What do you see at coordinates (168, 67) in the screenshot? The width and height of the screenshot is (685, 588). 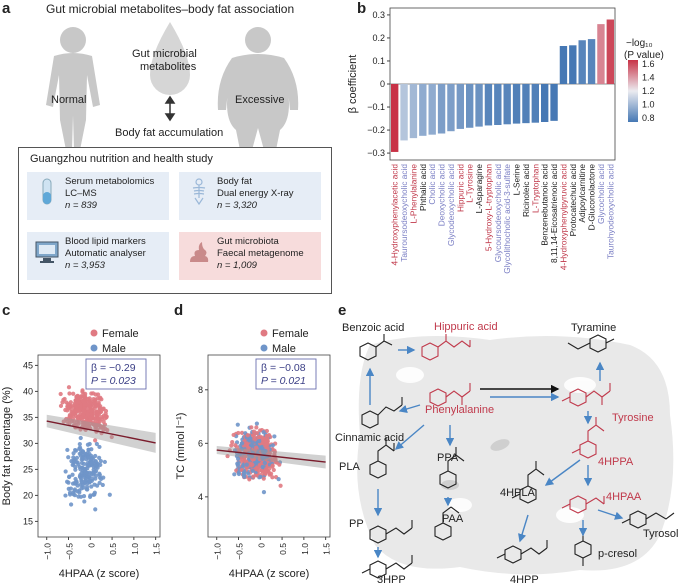 I see `metabolites-label-2: metabolites` at bounding box center [168, 67].